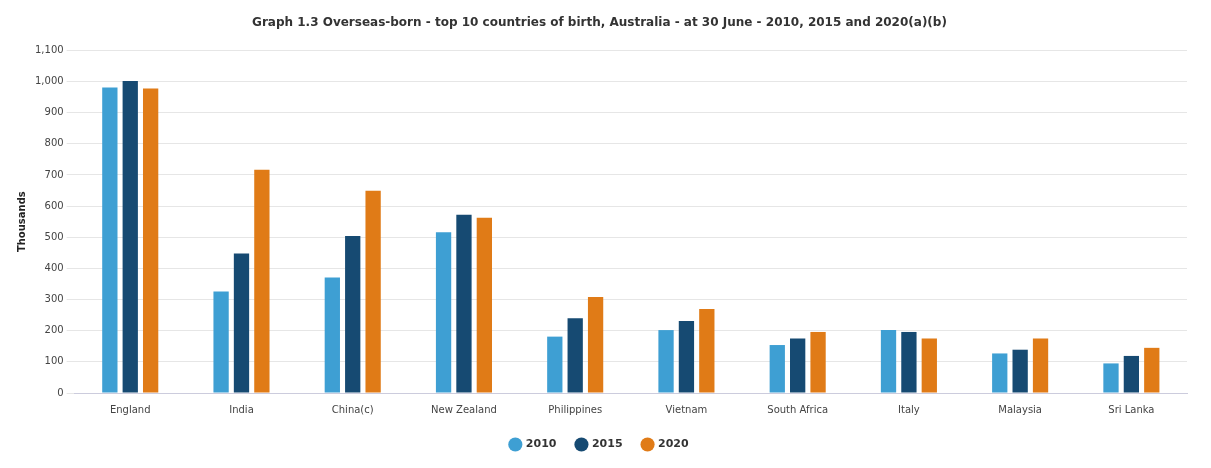 The height and width of the screenshot is (468, 1211). What do you see at coordinates (49, 81) in the screenshot?
I see `y-tick-label: 1,000` at bounding box center [49, 81].